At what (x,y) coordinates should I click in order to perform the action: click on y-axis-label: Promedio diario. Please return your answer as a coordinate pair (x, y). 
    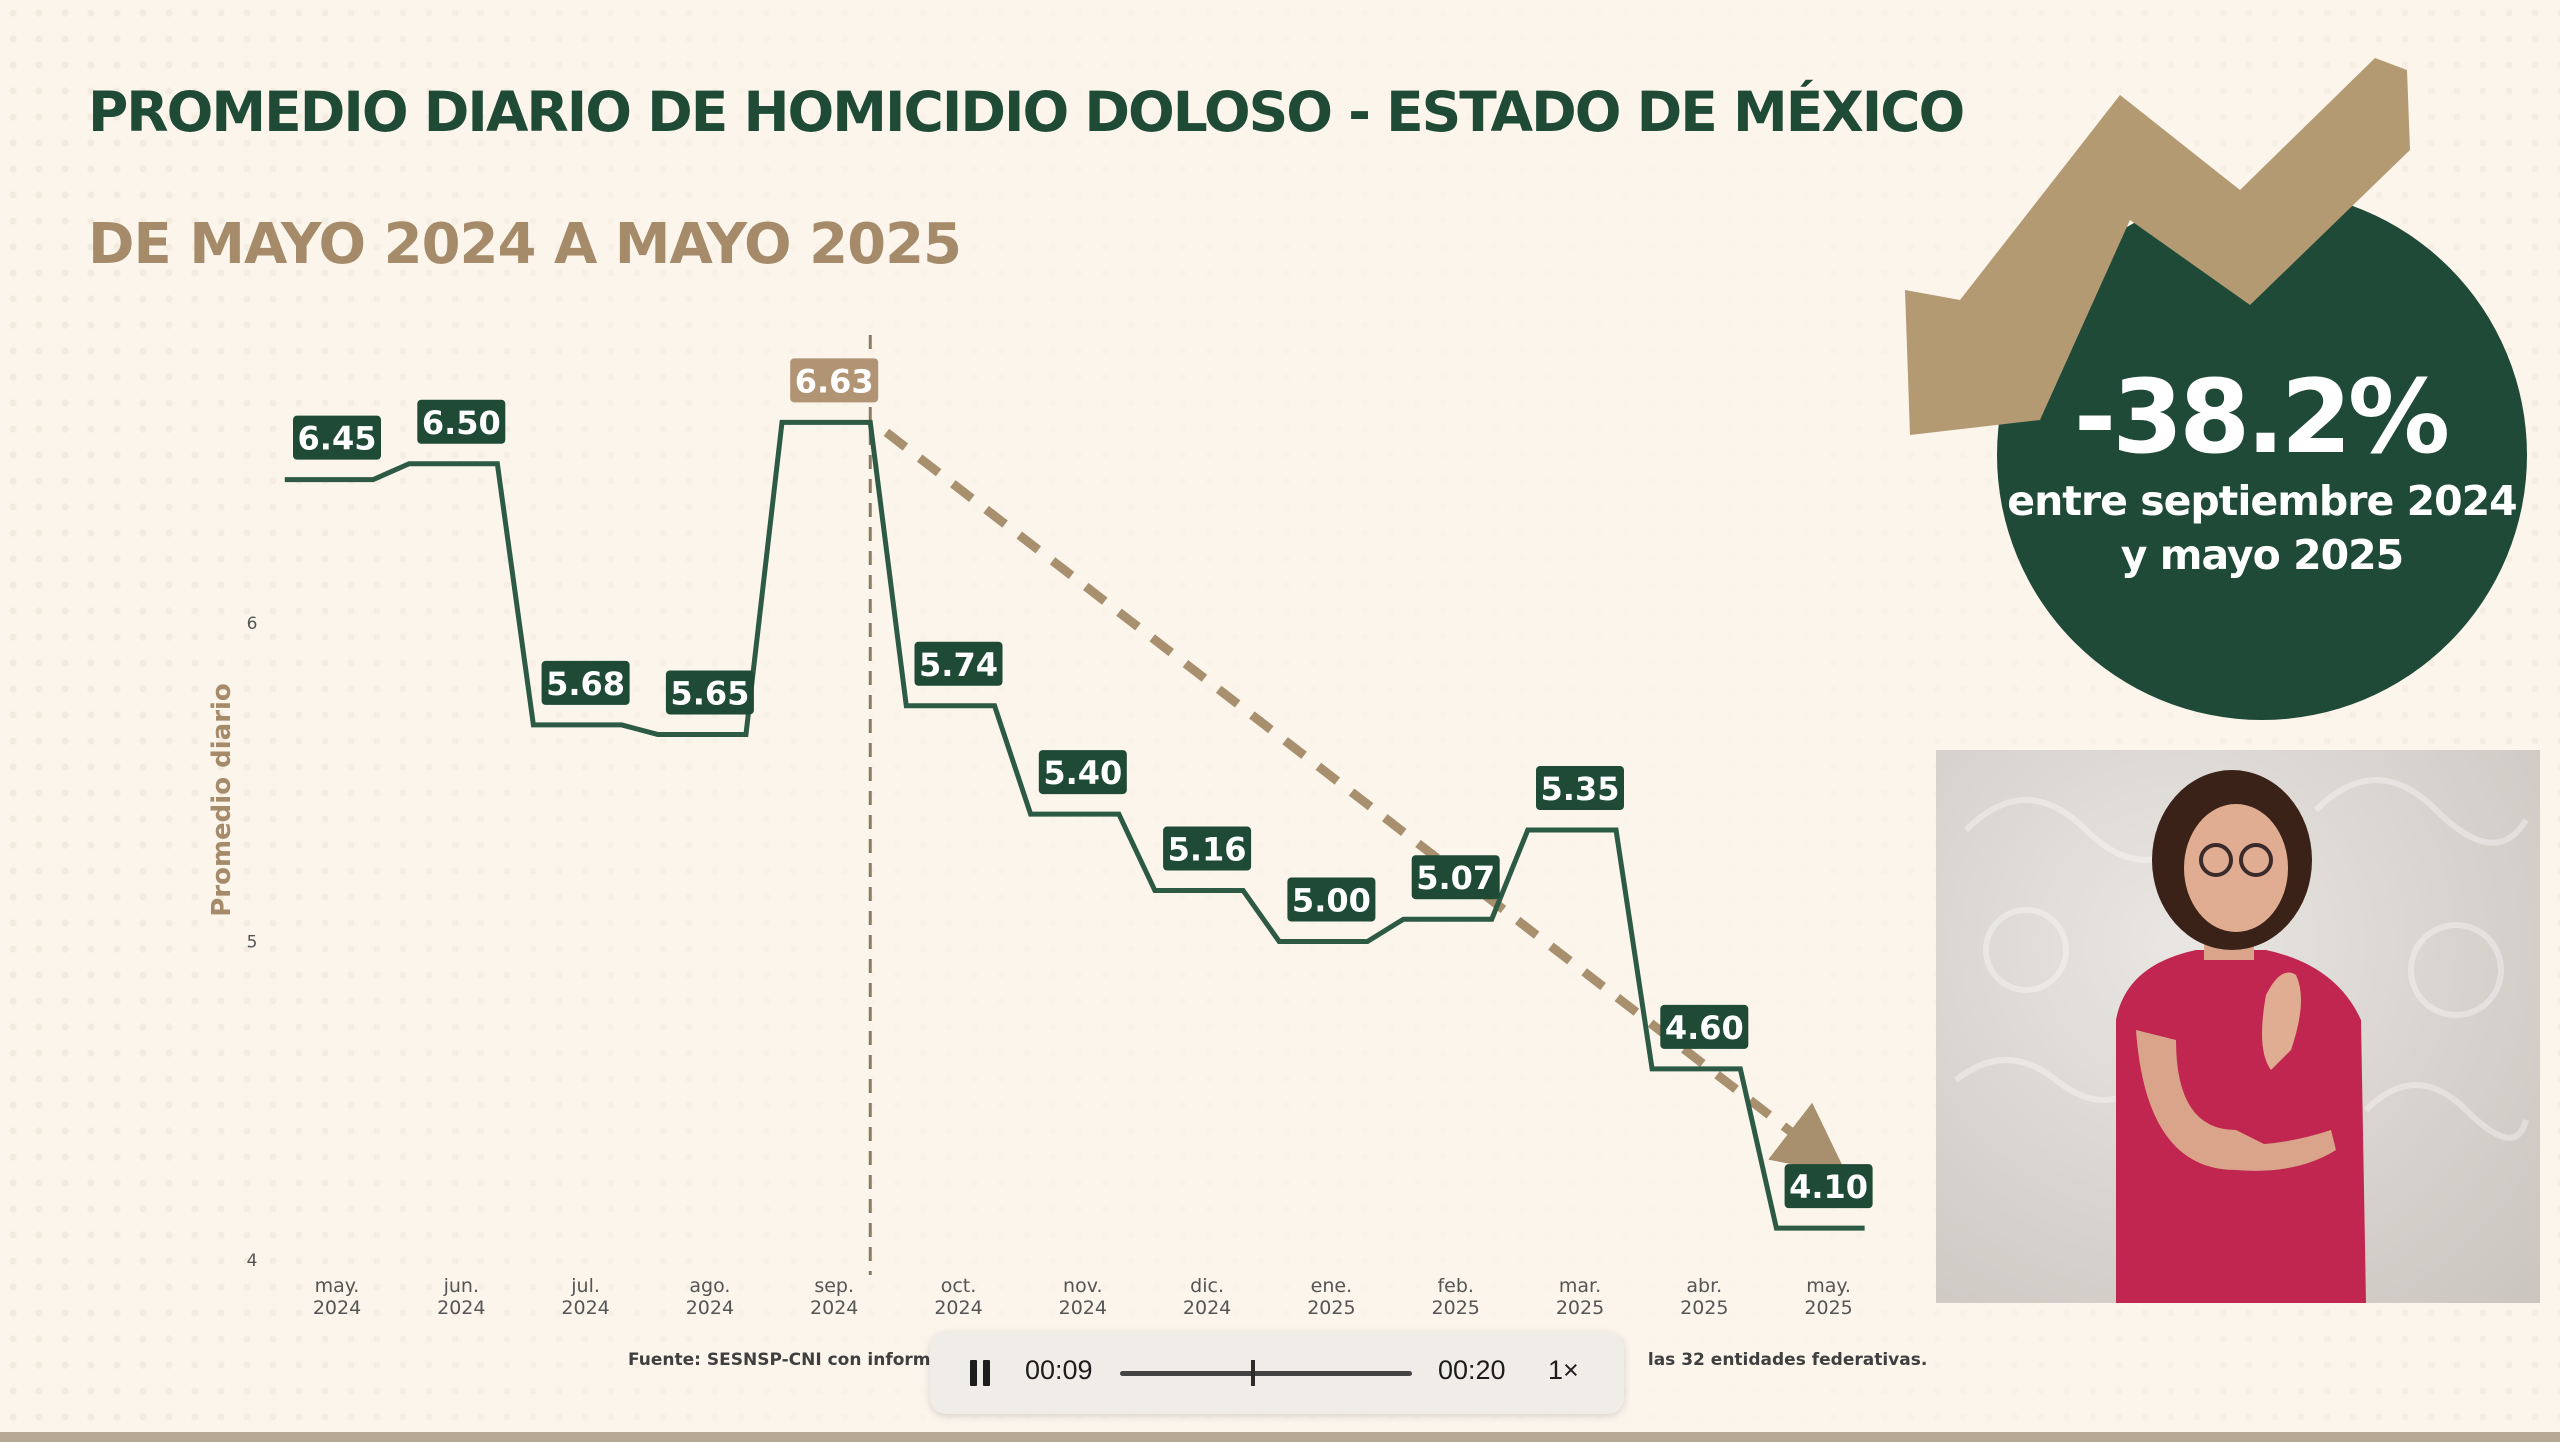
    Looking at the image, I should click on (222, 800).